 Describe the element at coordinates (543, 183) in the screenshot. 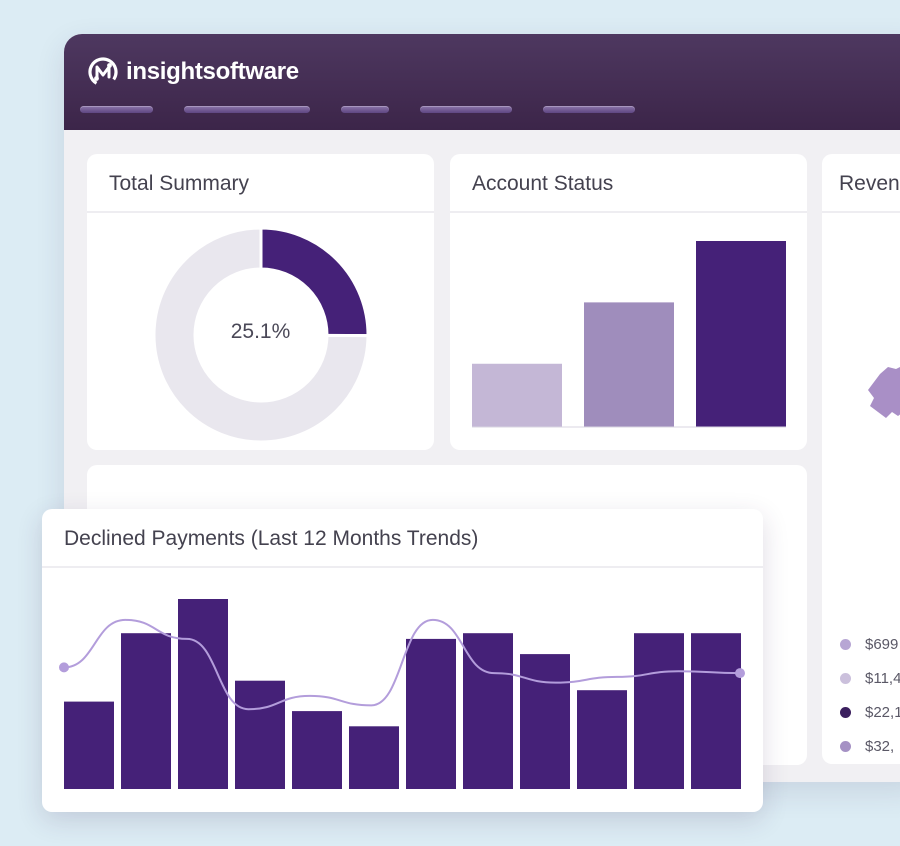

I see `account-status-title: Account Status` at that location.